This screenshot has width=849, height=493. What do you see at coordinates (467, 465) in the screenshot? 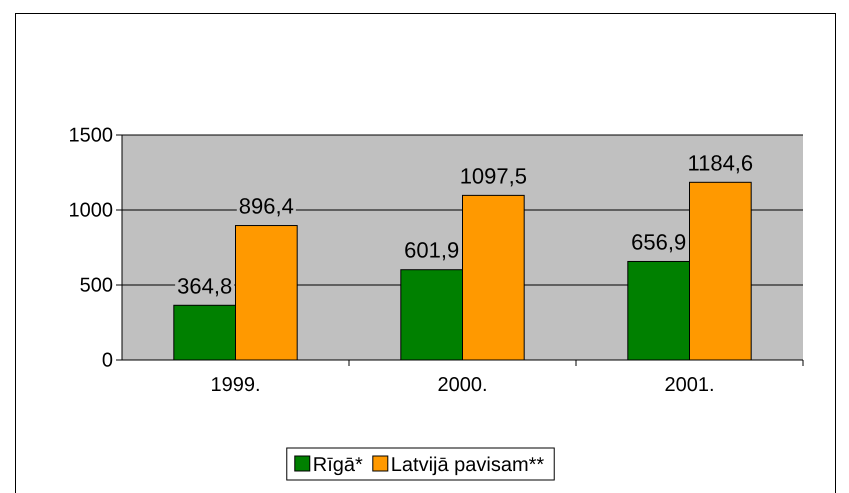
I see `legend-label: Latvijā pavisam**` at bounding box center [467, 465].